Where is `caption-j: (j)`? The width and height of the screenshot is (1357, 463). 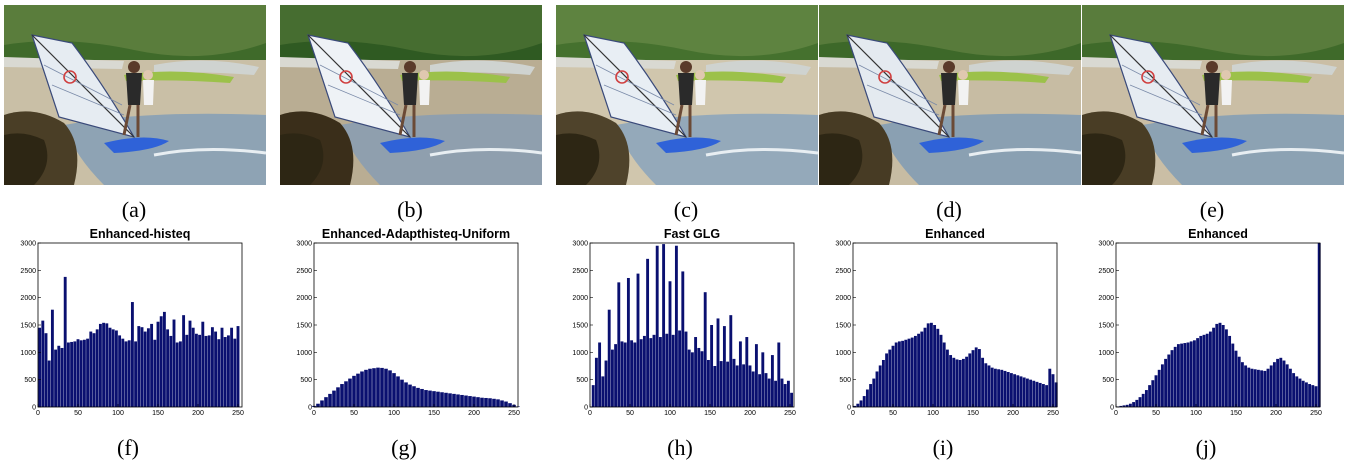 caption-j: (j) is located at coordinates (1206, 447).